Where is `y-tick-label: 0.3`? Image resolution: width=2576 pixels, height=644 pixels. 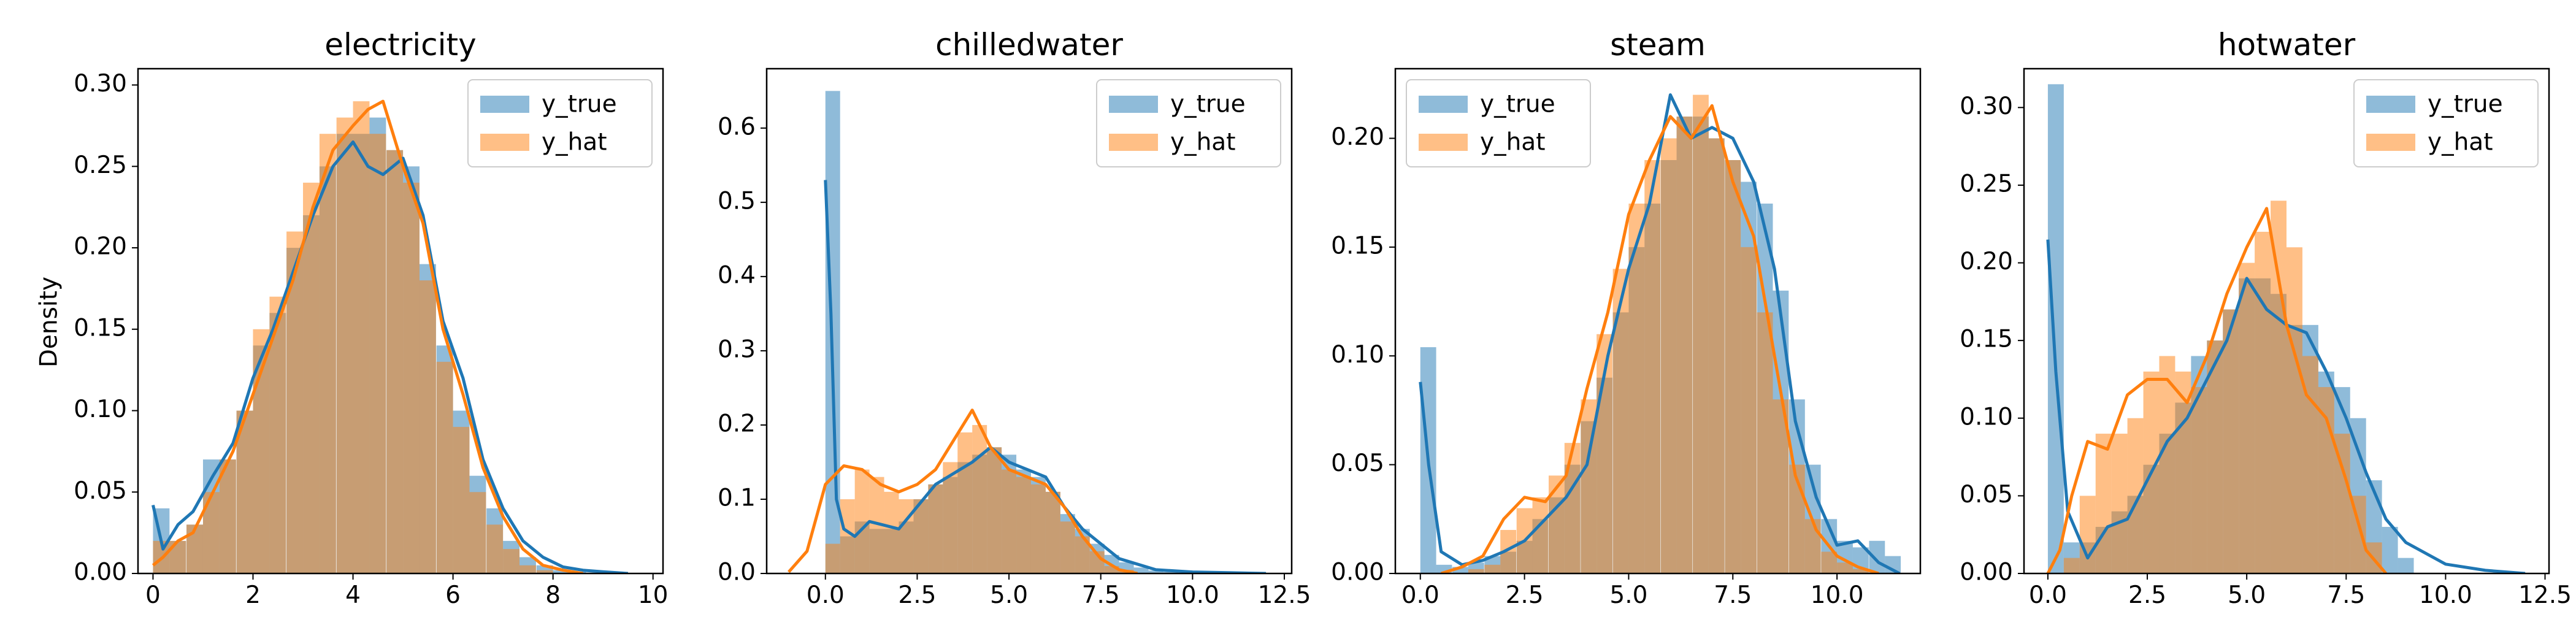 y-tick-label: 0.3 is located at coordinates (737, 349).